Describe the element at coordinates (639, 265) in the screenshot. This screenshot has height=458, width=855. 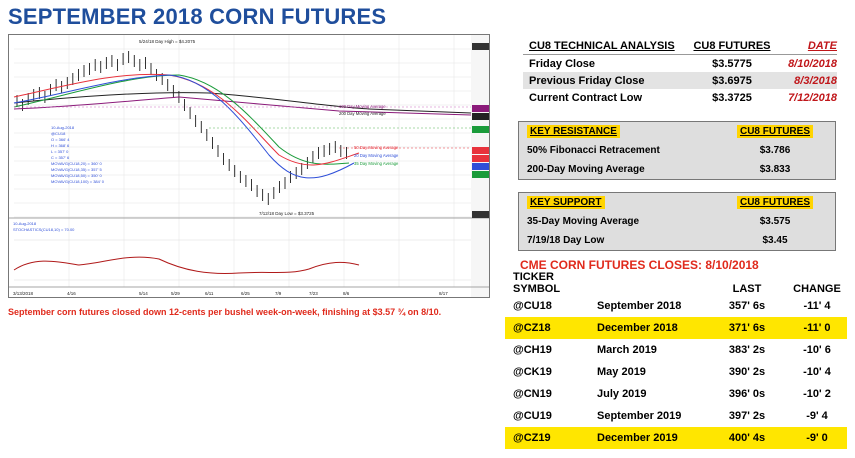
I see `closes-title: CME CORN FUTURES CLOSES: 8/10/2018` at that location.